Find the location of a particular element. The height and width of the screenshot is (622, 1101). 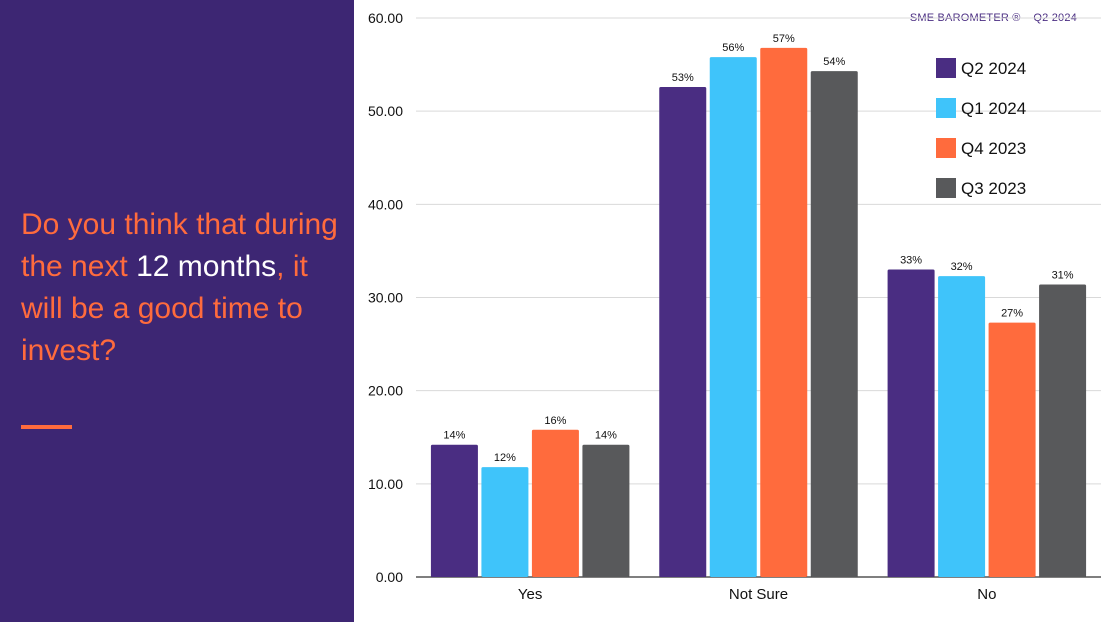

y-axis: 0.00 10.00 20.00 30.00 40.00 50.00 60.00 is located at coordinates (385, 297).